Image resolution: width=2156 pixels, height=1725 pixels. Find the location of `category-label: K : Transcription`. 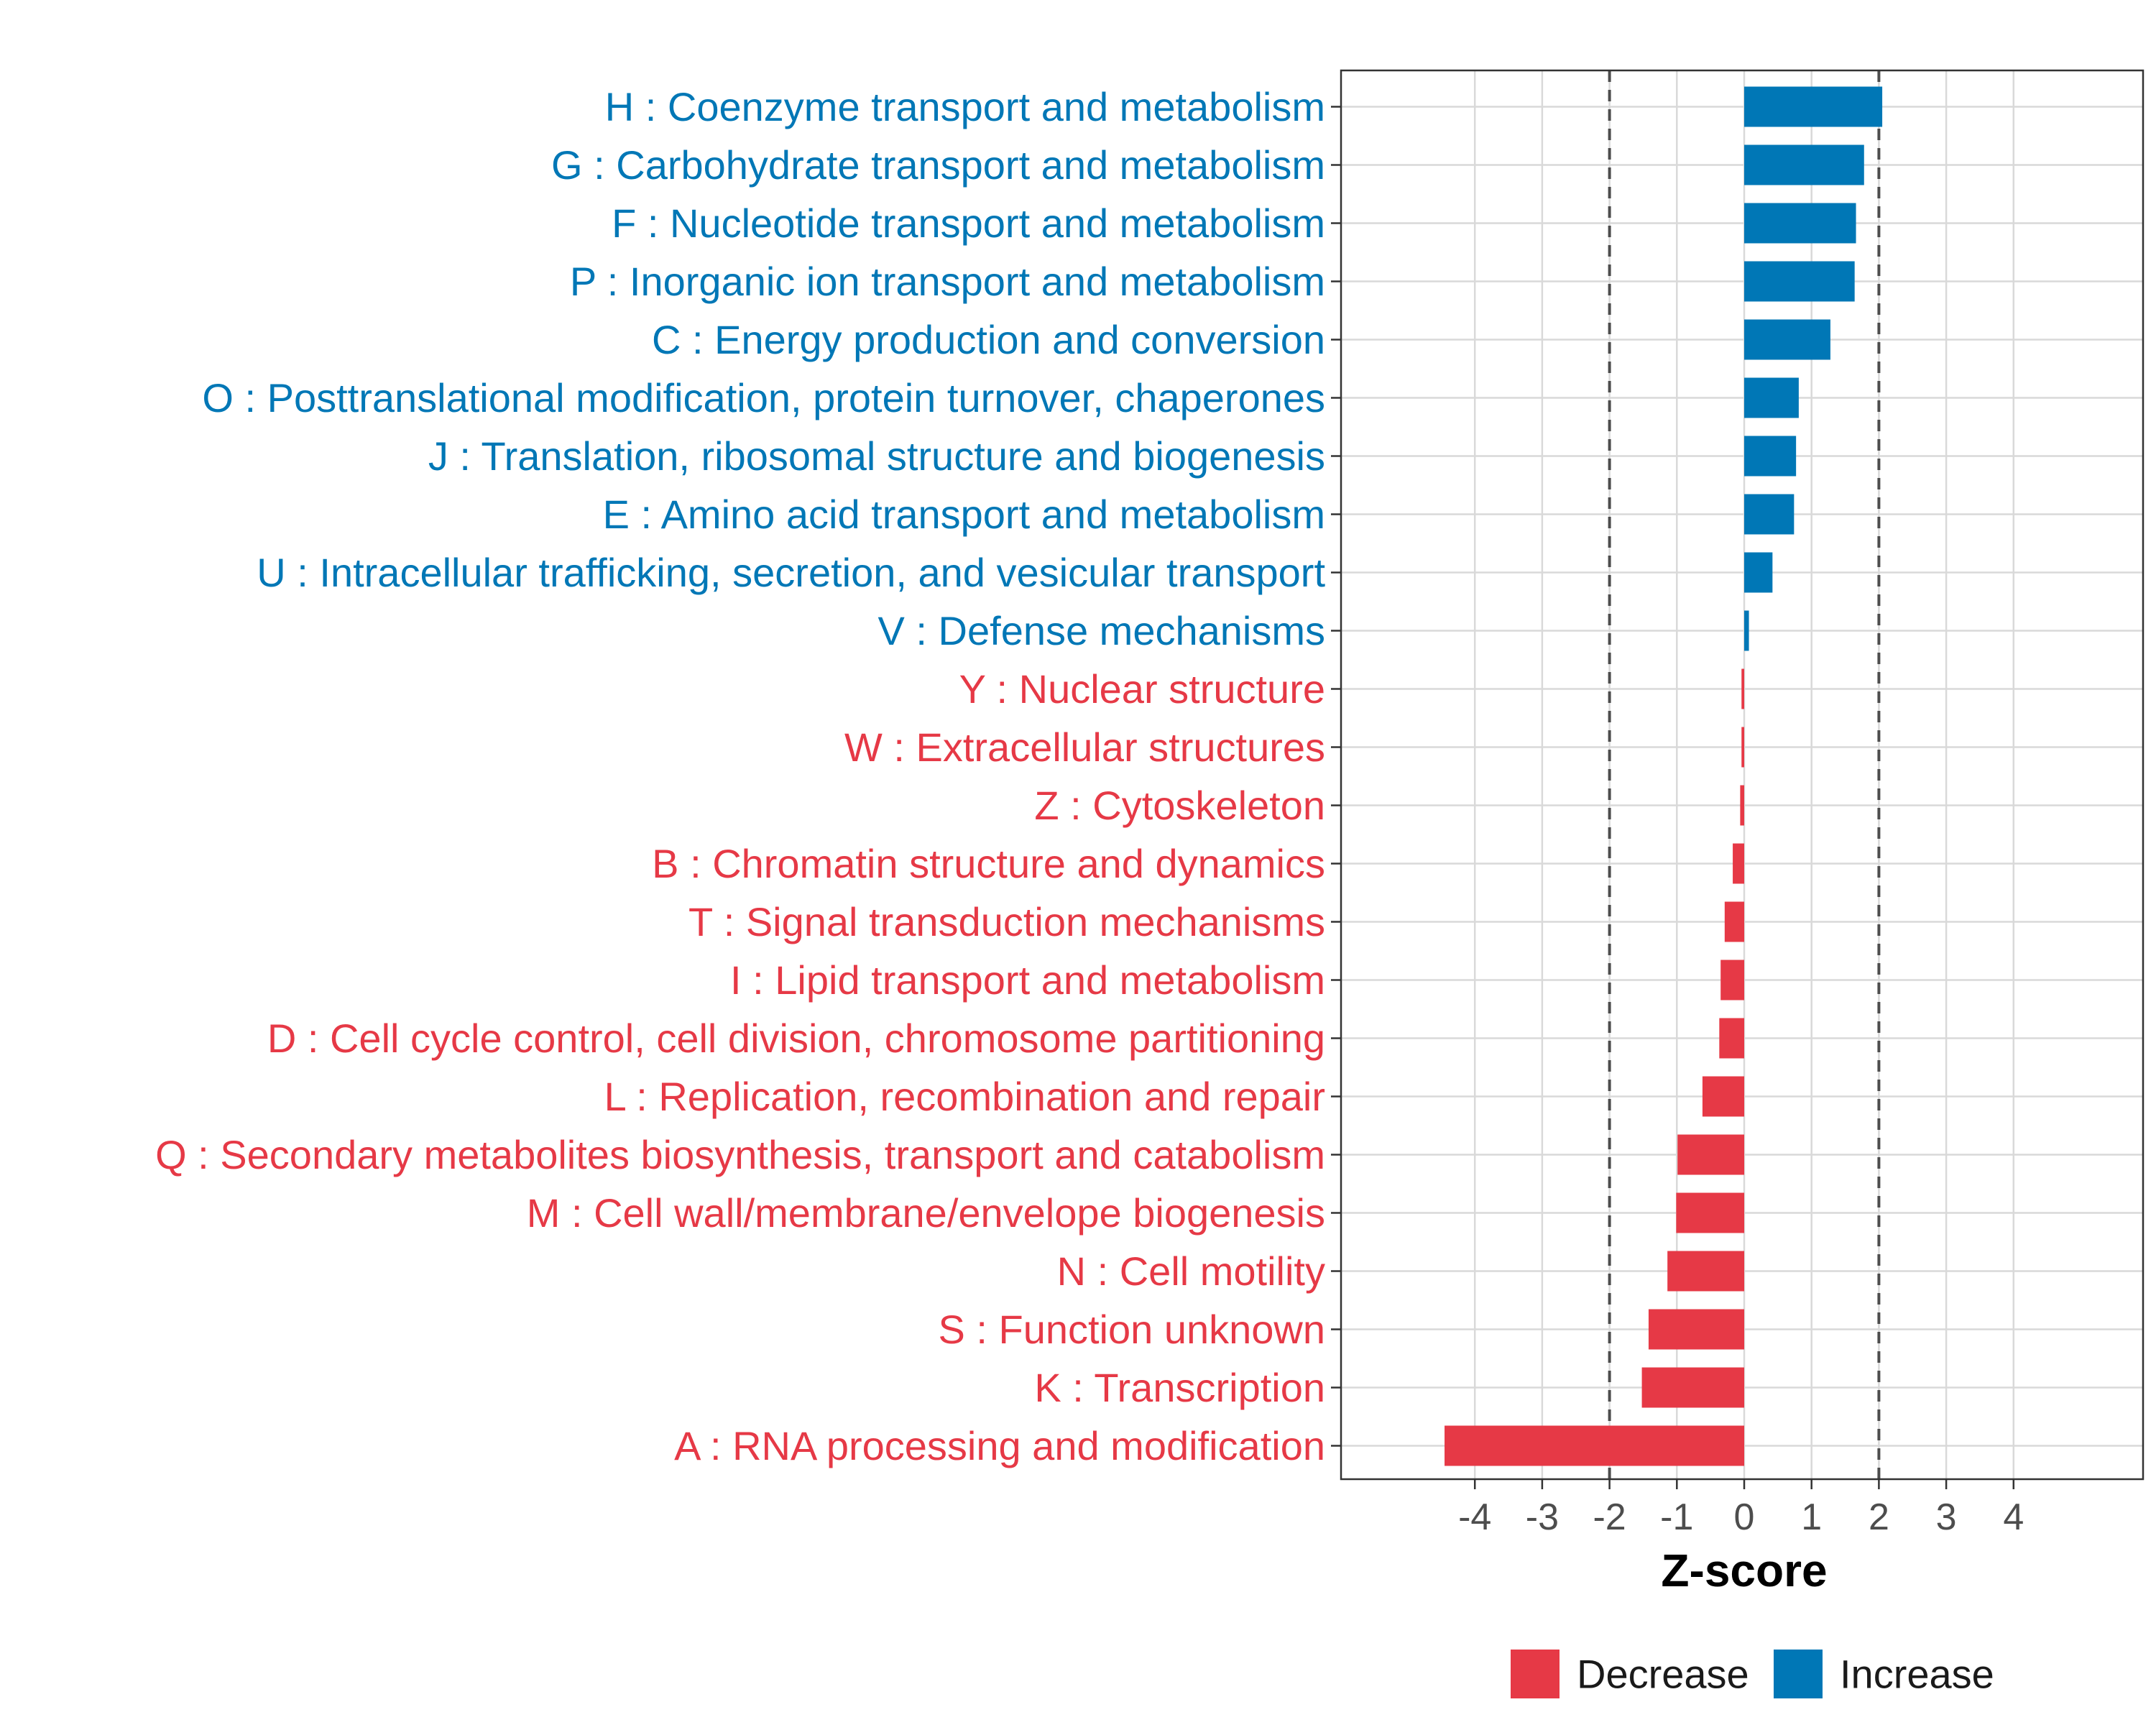

category-label: K : Transcription is located at coordinates (1179, 1387).